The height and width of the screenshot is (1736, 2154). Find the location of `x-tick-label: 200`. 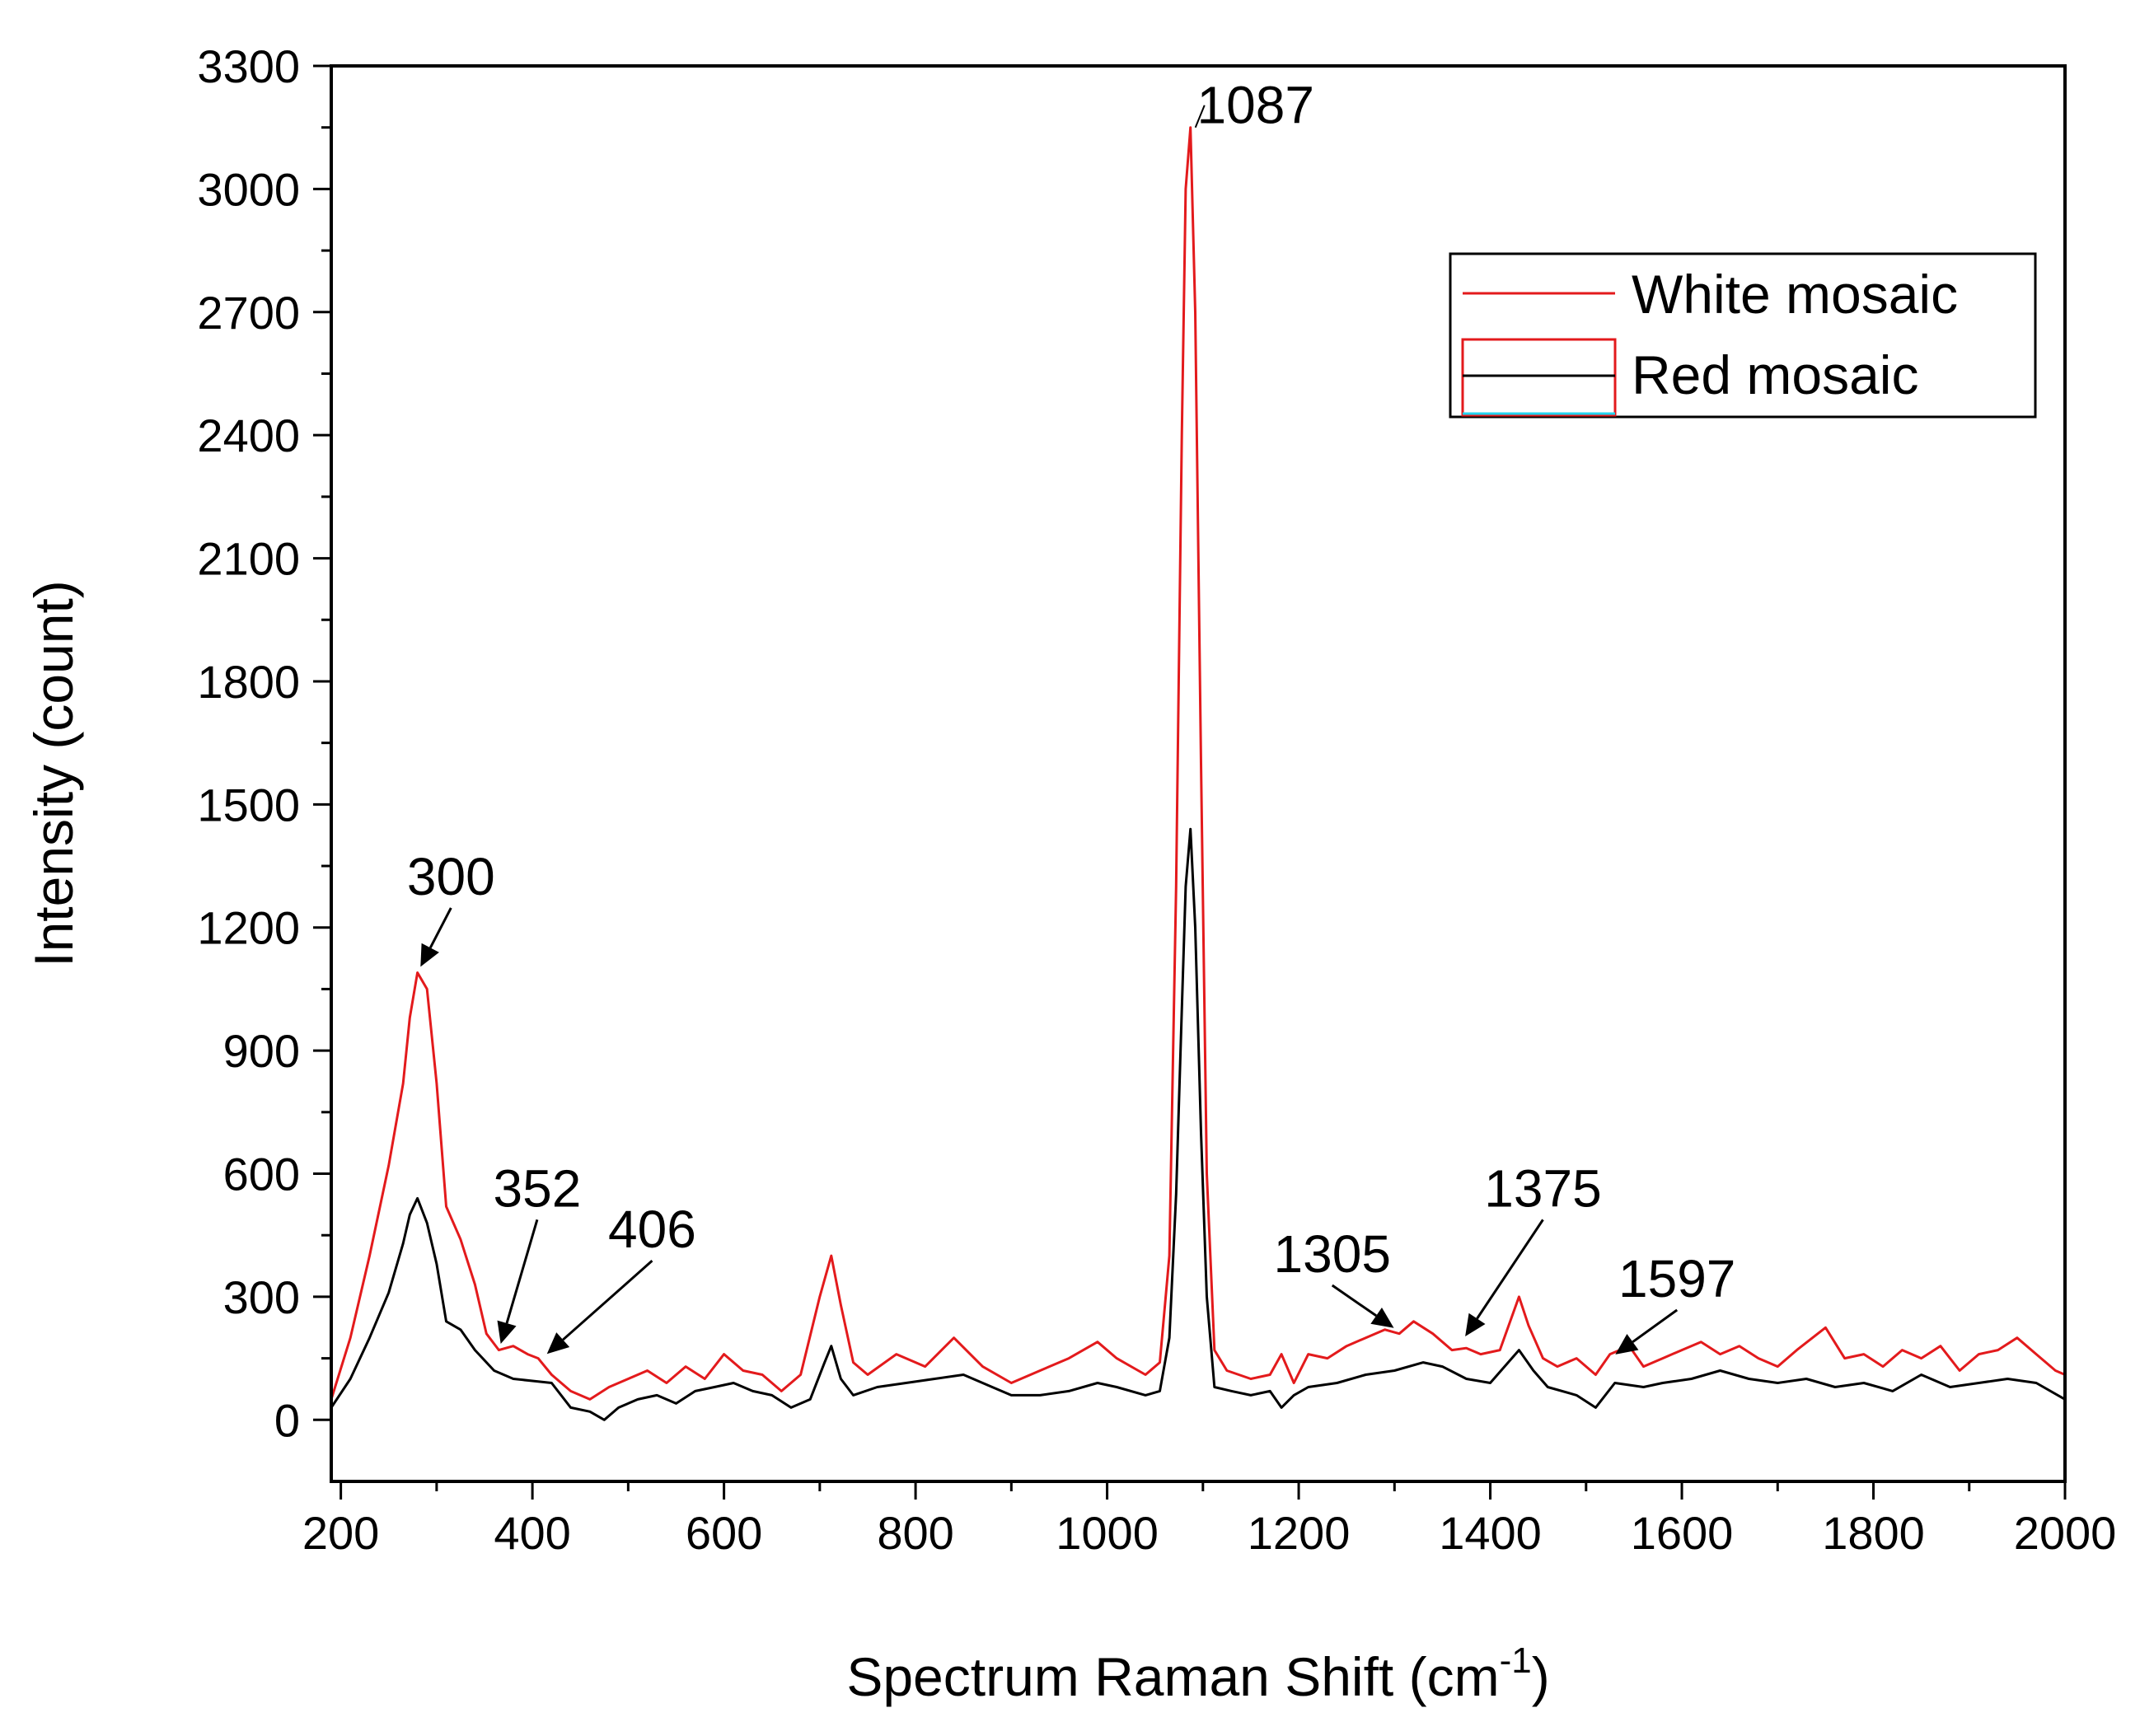

x-tick-label: 200 is located at coordinates (340, 1533).